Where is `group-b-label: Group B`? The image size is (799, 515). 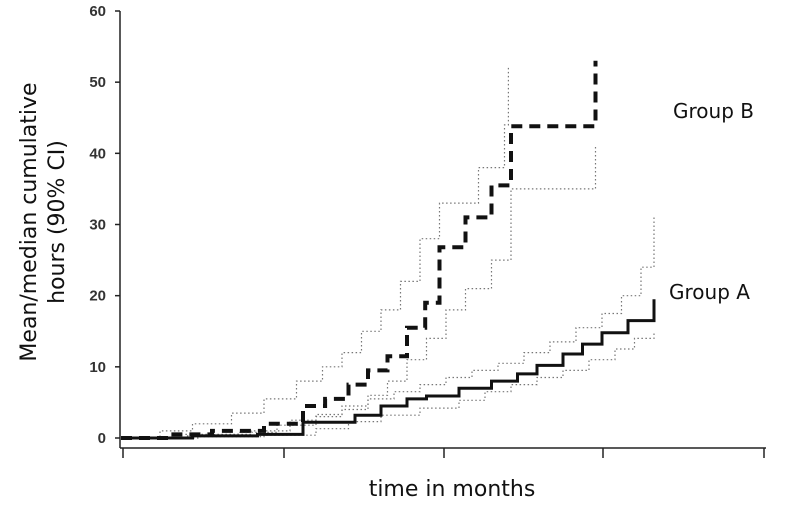
group-b-label: Group B is located at coordinates (713, 111).